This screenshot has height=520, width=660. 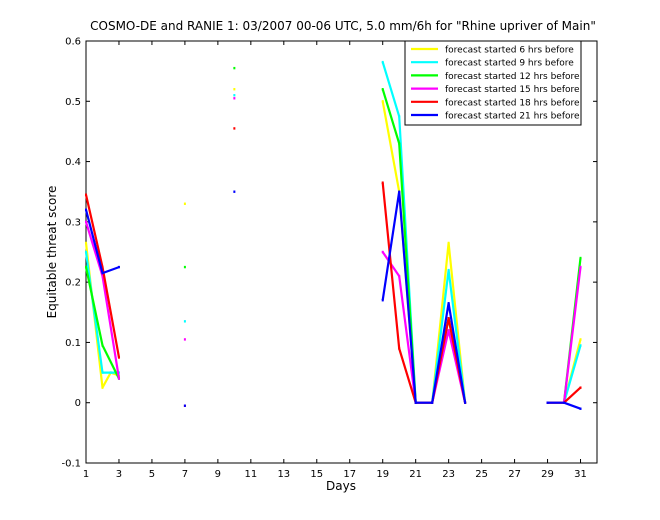 What do you see at coordinates (512, 117) in the screenshot?
I see `legend-entry: forecast started 21 hrs before` at bounding box center [512, 117].